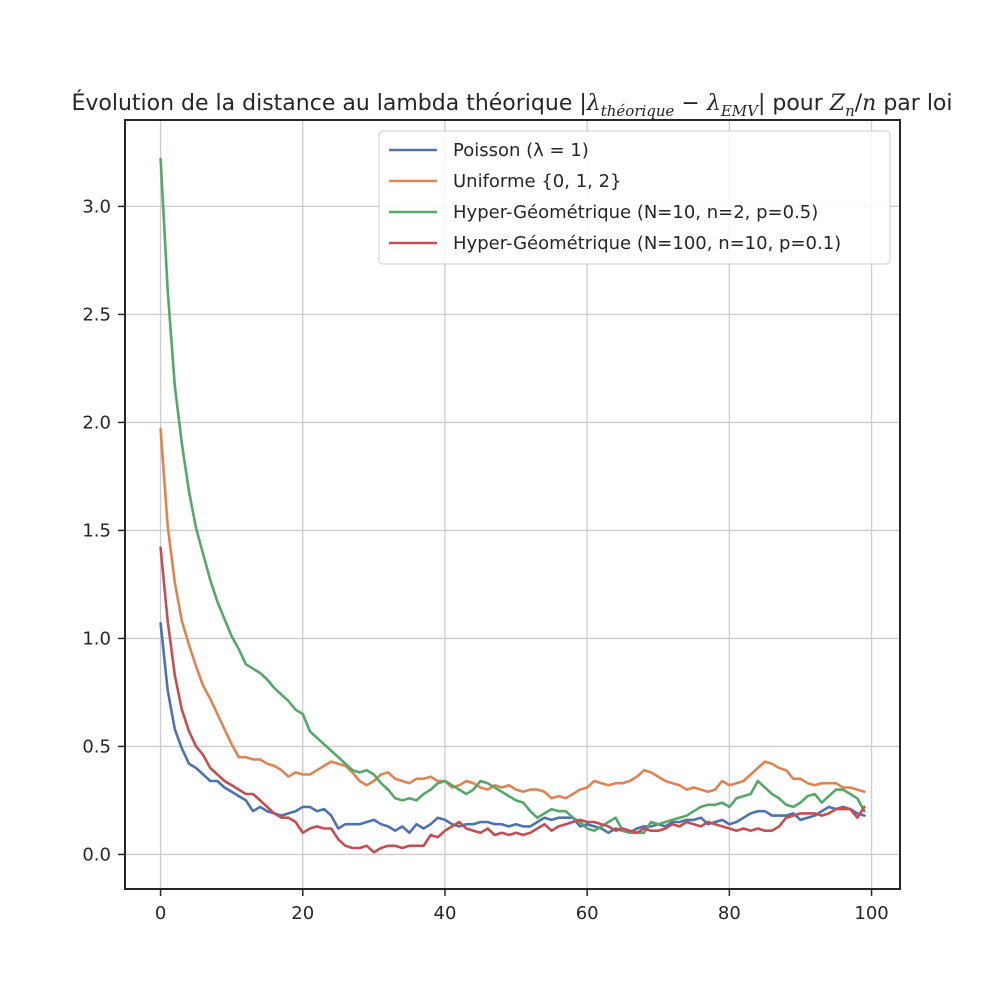 Image resolution: width=1000 pixels, height=1000 pixels. Describe the element at coordinates (647, 243) in the screenshot. I see `legend-label-4: Hyper-Géométrique (N=100, n=10, p=0.1)` at that location.